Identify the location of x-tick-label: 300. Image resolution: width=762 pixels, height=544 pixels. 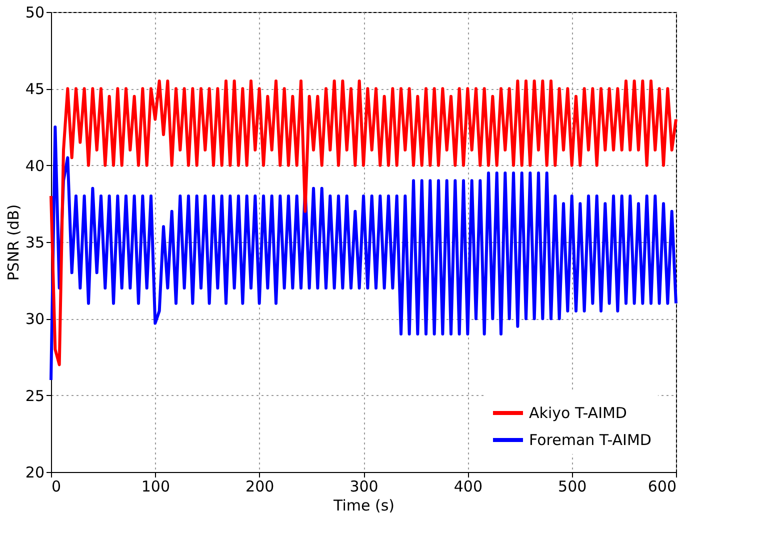
(364, 487).